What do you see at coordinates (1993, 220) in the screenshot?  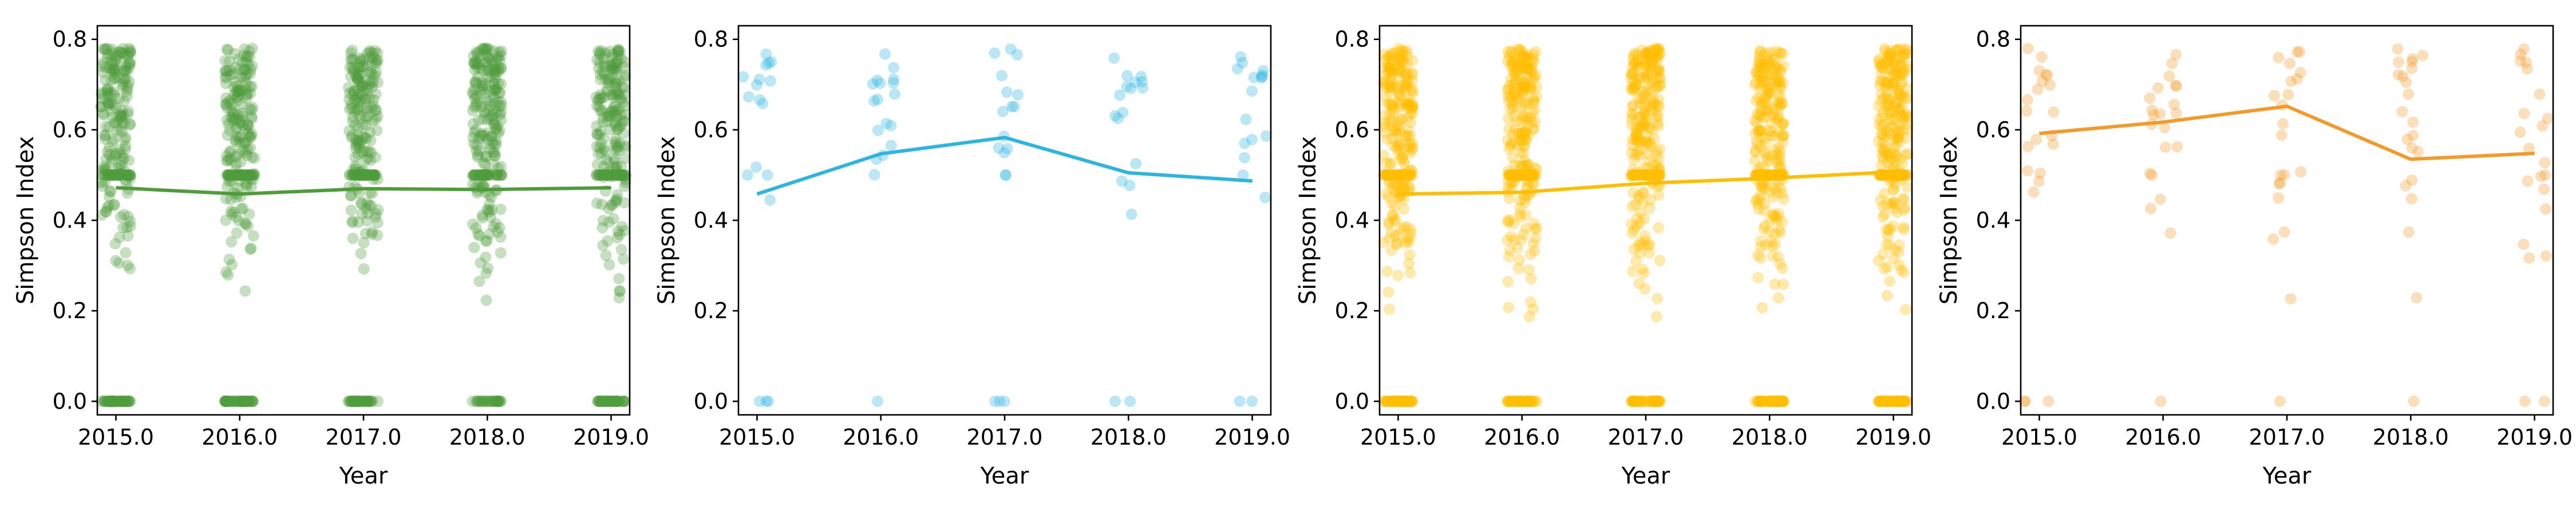 I see `y-tick-label: 0.4` at bounding box center [1993, 220].